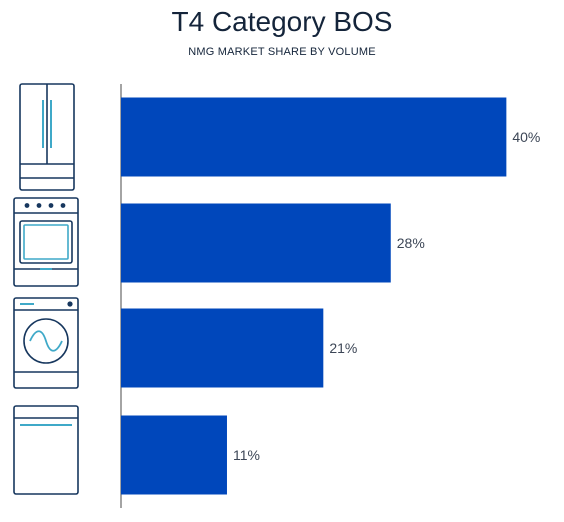 The image size is (564, 522). I want to click on value-label-range-oven: 28%, so click(411, 243).